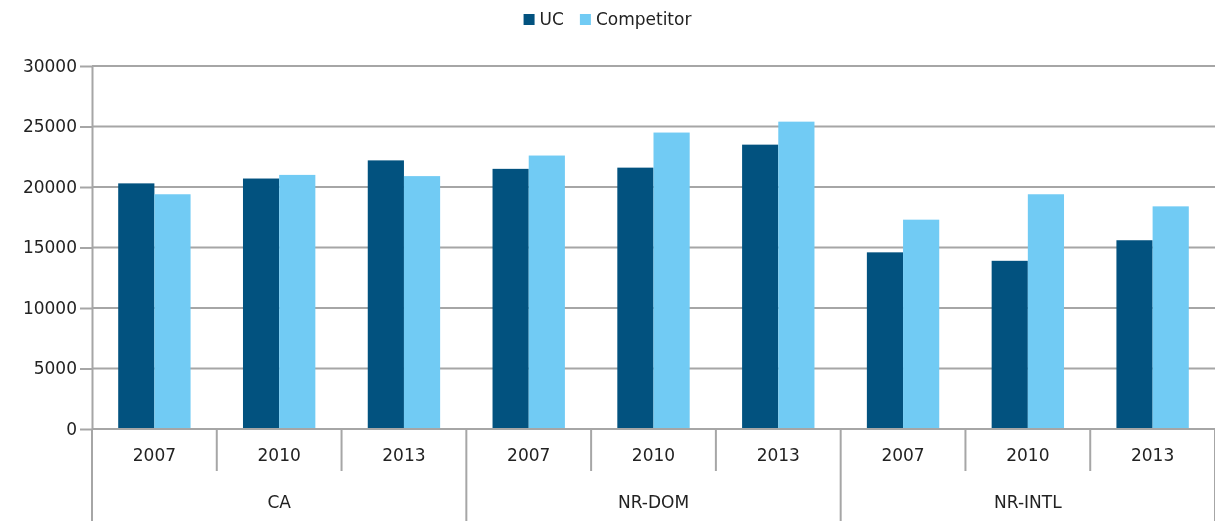  What do you see at coordinates (49, 307) in the screenshot?
I see `y-tick-label: 10000` at bounding box center [49, 307].